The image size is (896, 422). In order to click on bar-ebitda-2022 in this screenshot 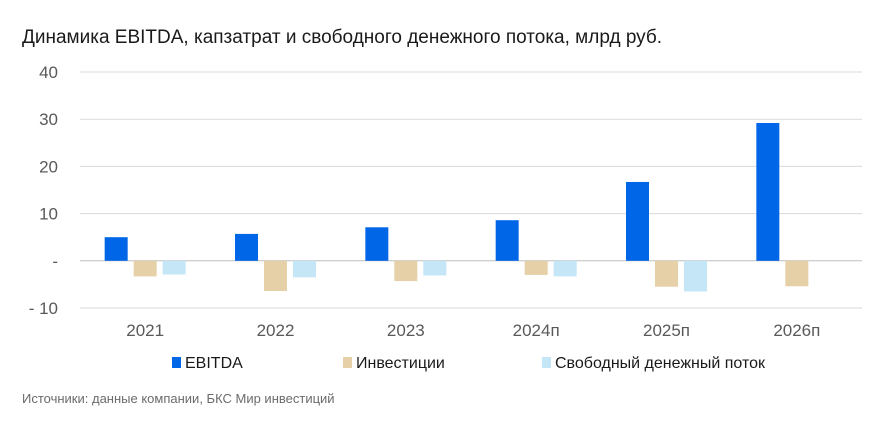, I will do `click(246, 247)`.